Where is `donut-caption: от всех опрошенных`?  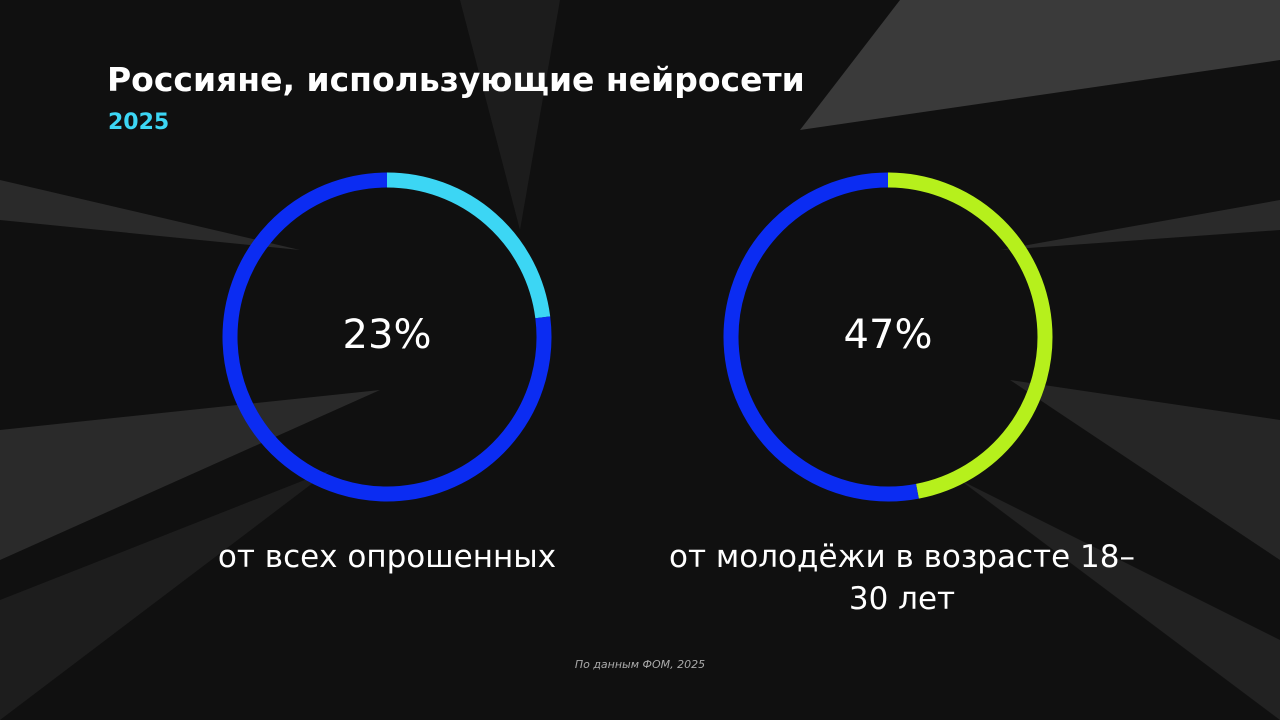 donut-caption: от всех опрошенных is located at coordinates (387, 557).